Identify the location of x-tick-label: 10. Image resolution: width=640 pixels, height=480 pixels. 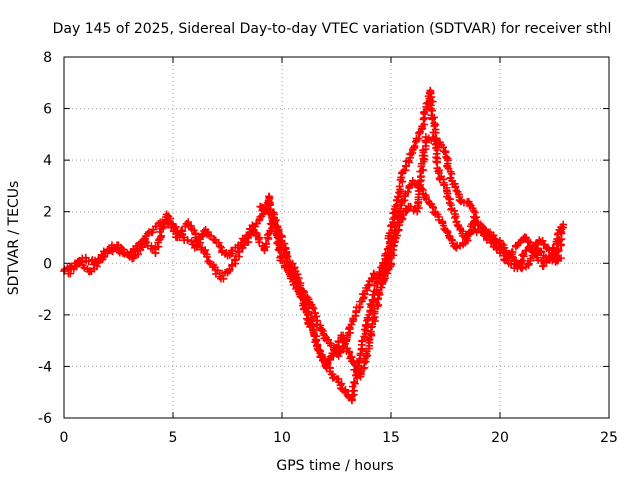
(282, 438).